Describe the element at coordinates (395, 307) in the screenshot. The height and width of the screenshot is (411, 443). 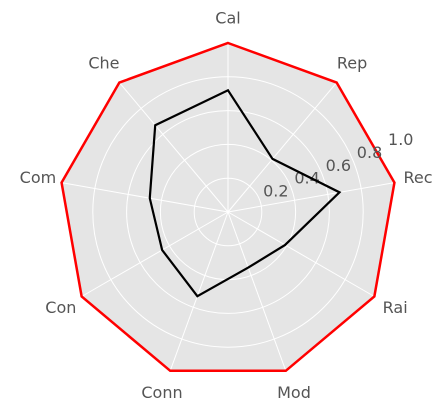
I see `category-label: Rai` at that location.